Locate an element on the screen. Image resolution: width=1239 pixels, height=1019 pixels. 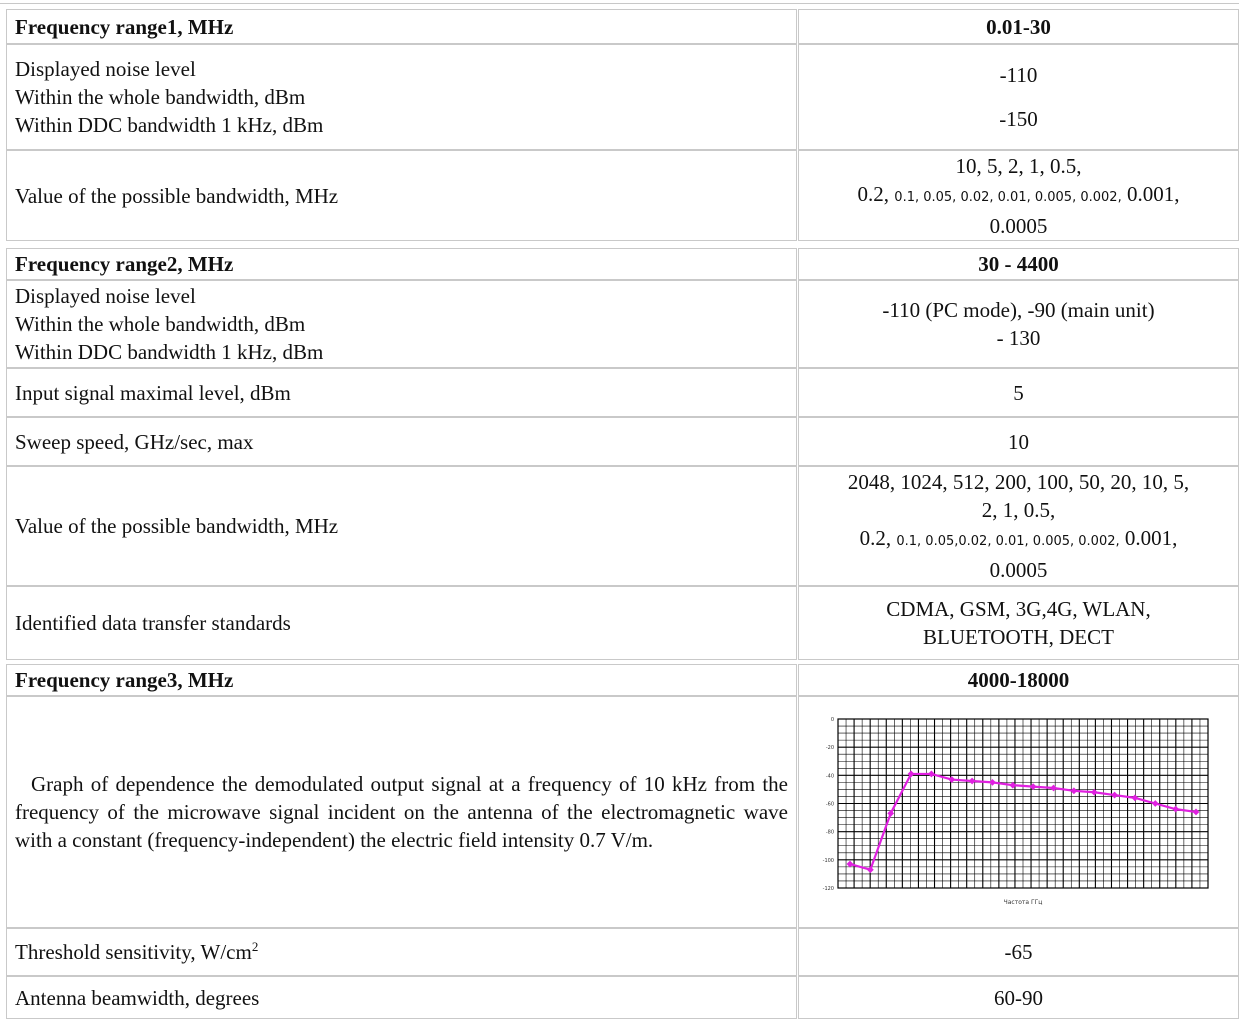
noise1-value-cell: -110 -150 is located at coordinates (1018, 97).